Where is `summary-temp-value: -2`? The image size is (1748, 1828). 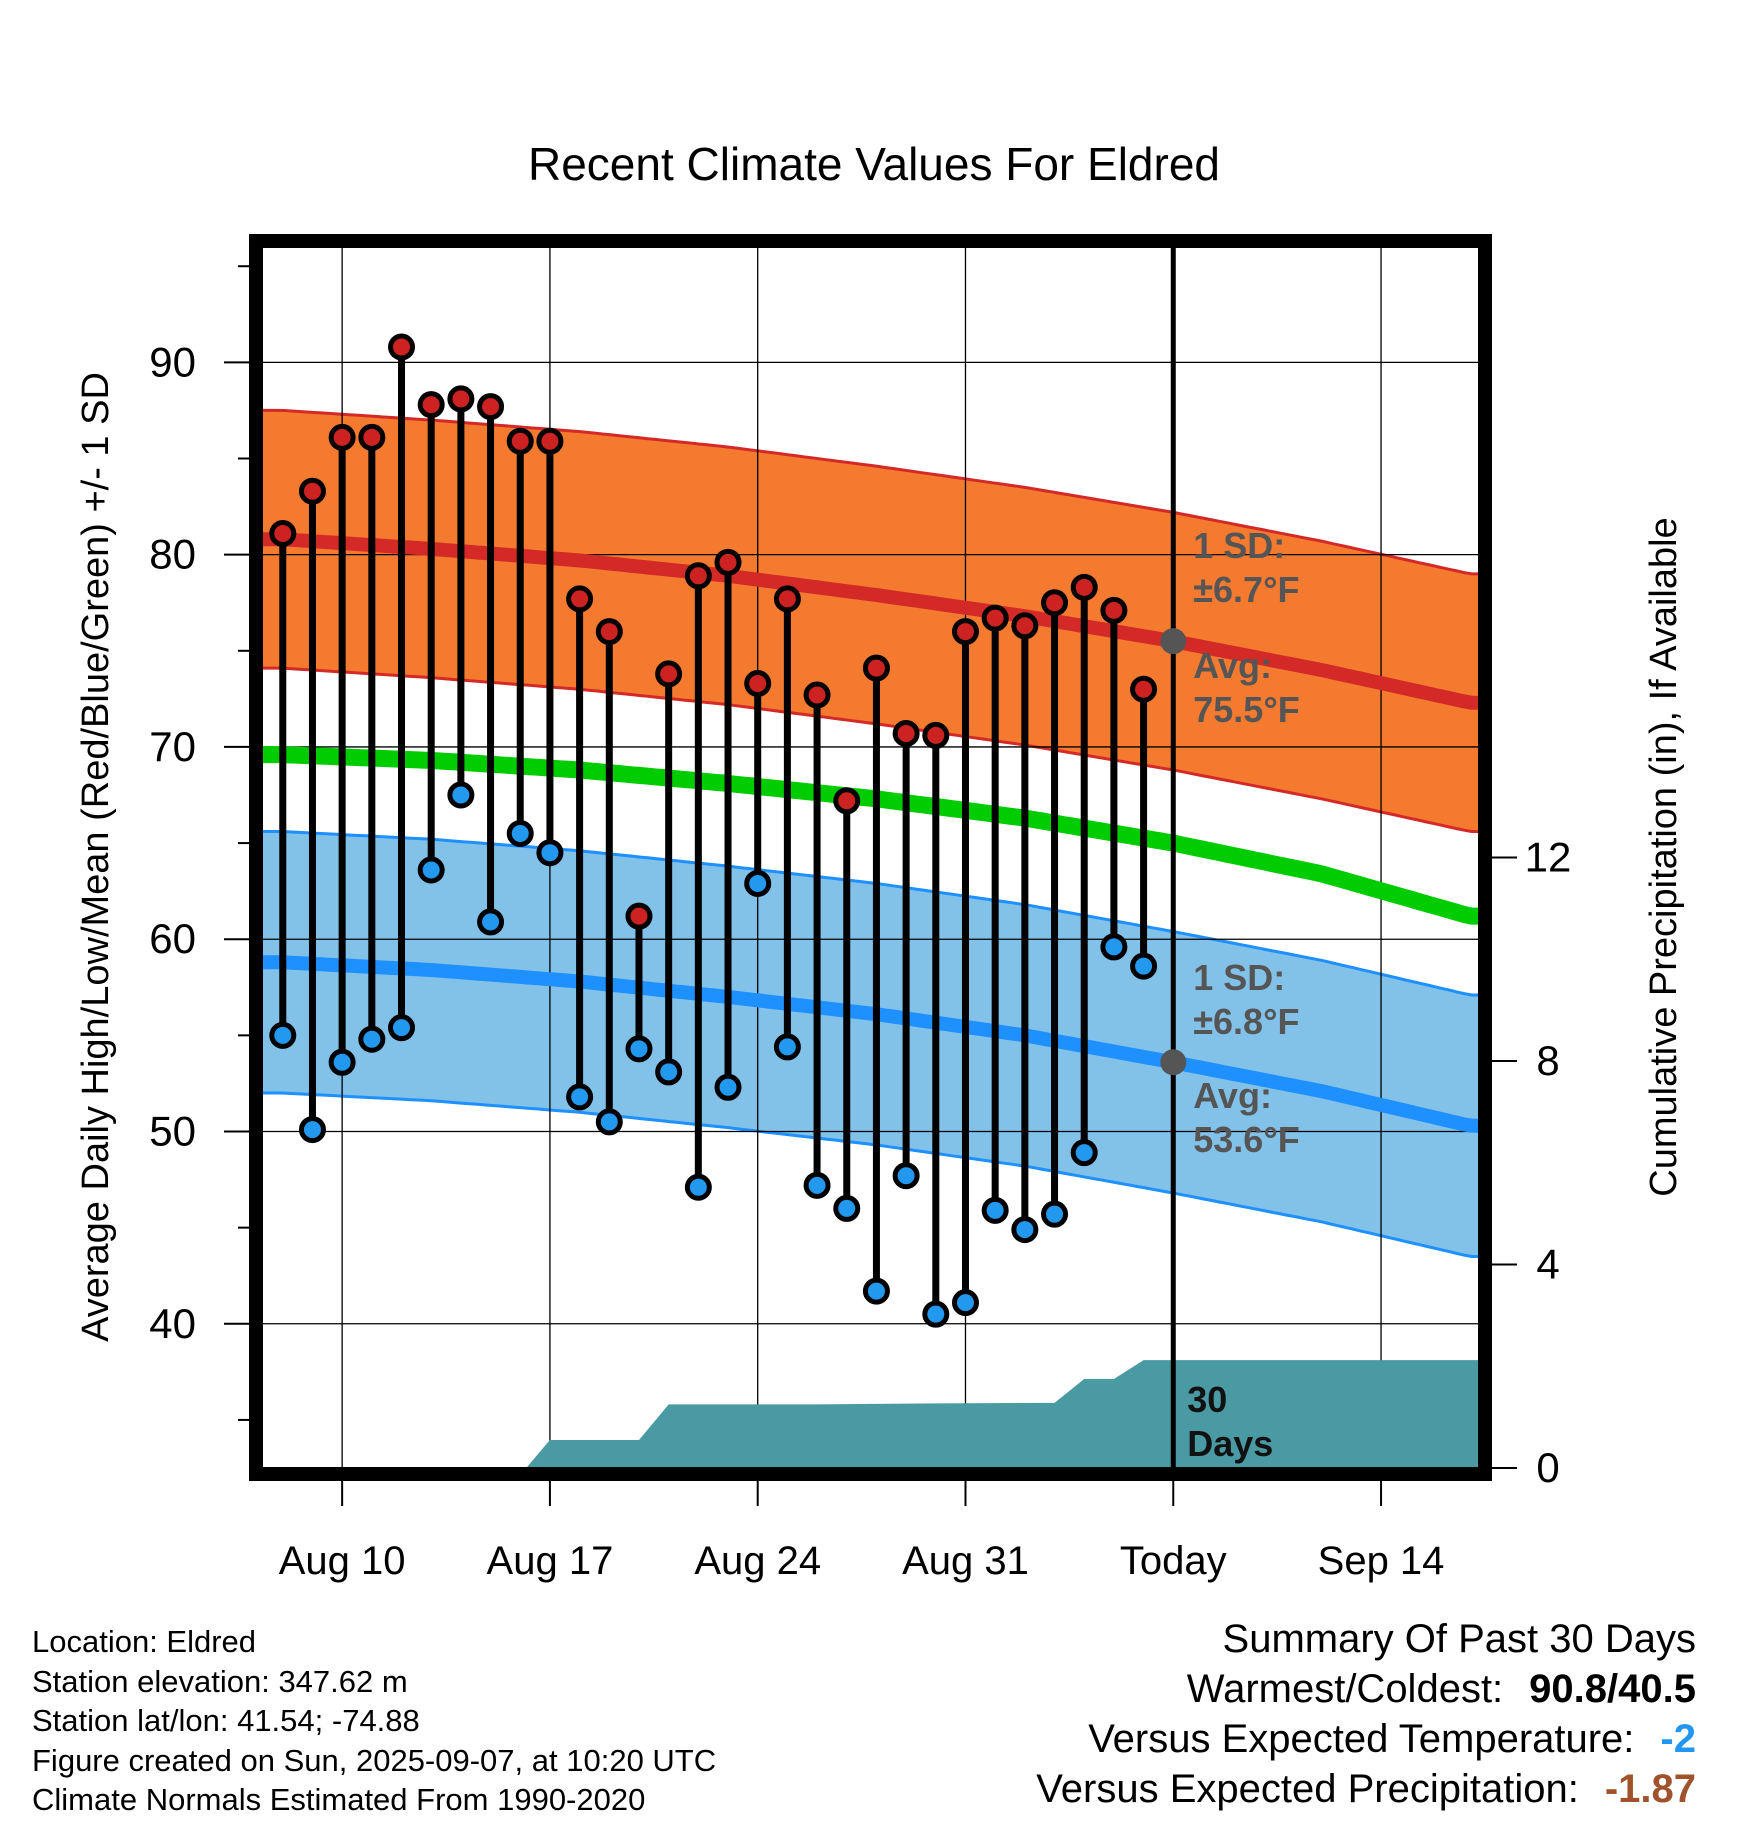
summary-temp-value: -2 is located at coordinates (1678, 1739).